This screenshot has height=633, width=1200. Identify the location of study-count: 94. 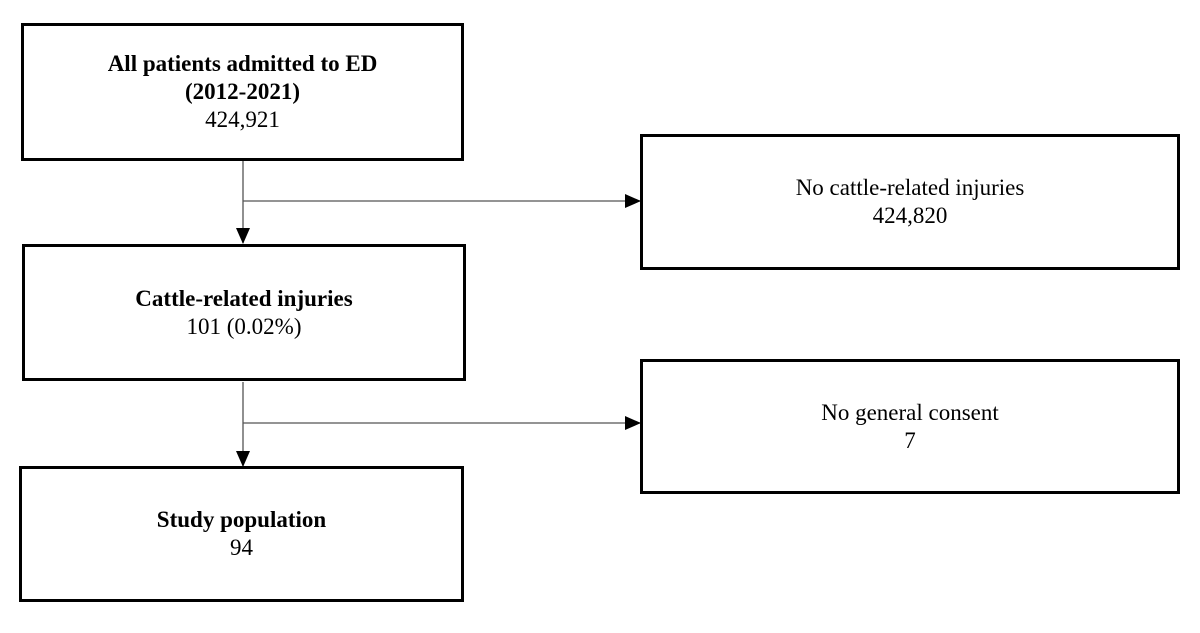
(241, 547).